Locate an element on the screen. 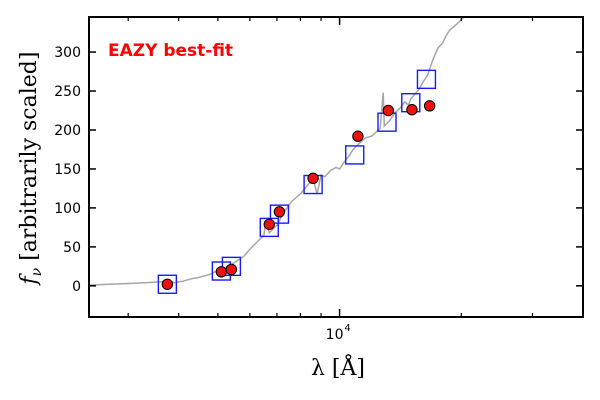 The height and width of the screenshot is (400, 600). x-tick-label: 10 is located at coordinates (335, 335).